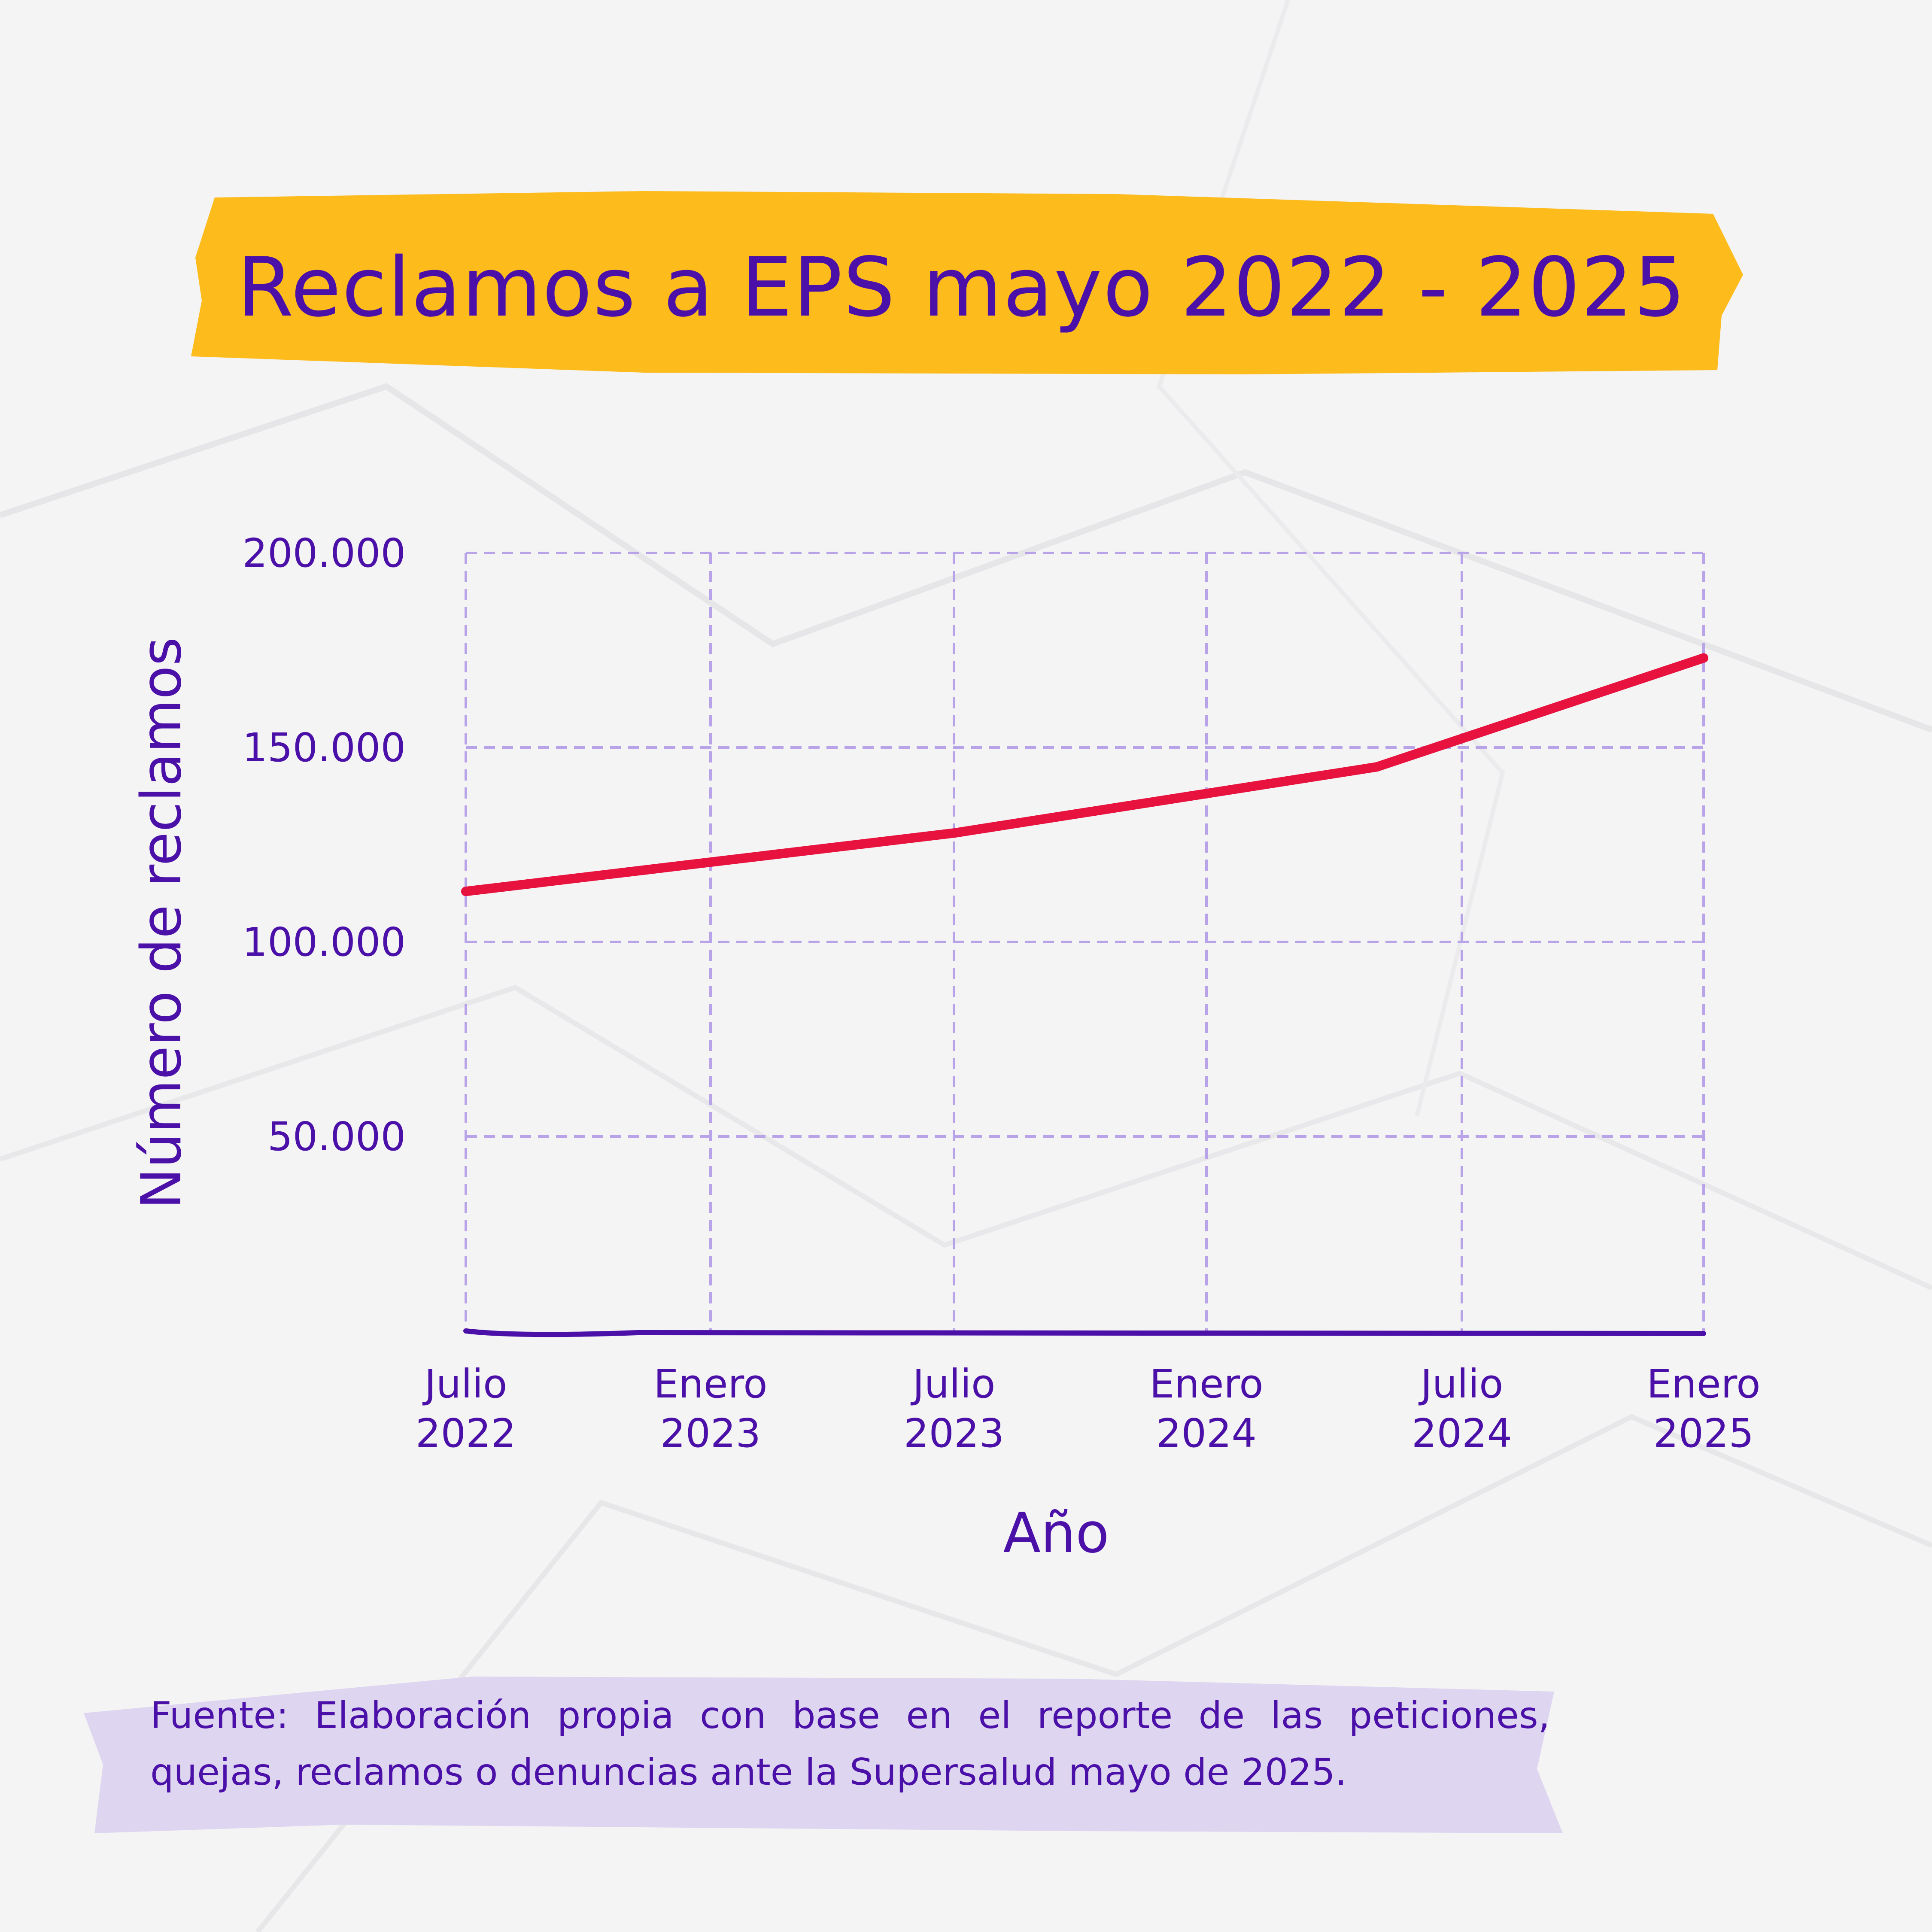  I want to click on x-tick-label: Julio 2024, so click(1462, 1408).